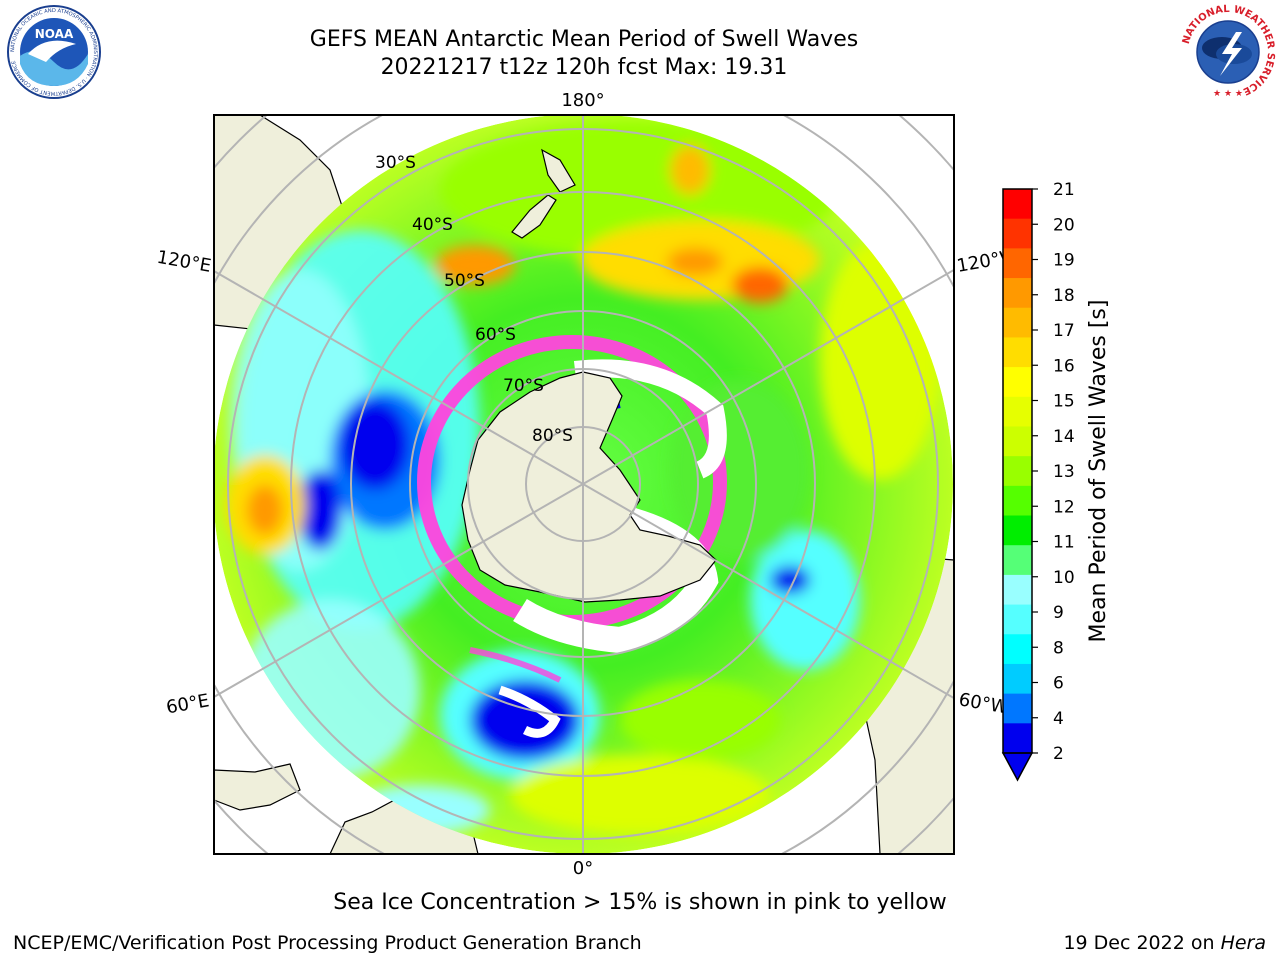  What do you see at coordinates (1228, 52) in the screenshot?
I see `nws-logo: NATIONAL WEATHER SERVICE ★ ★ ★` at bounding box center [1228, 52].